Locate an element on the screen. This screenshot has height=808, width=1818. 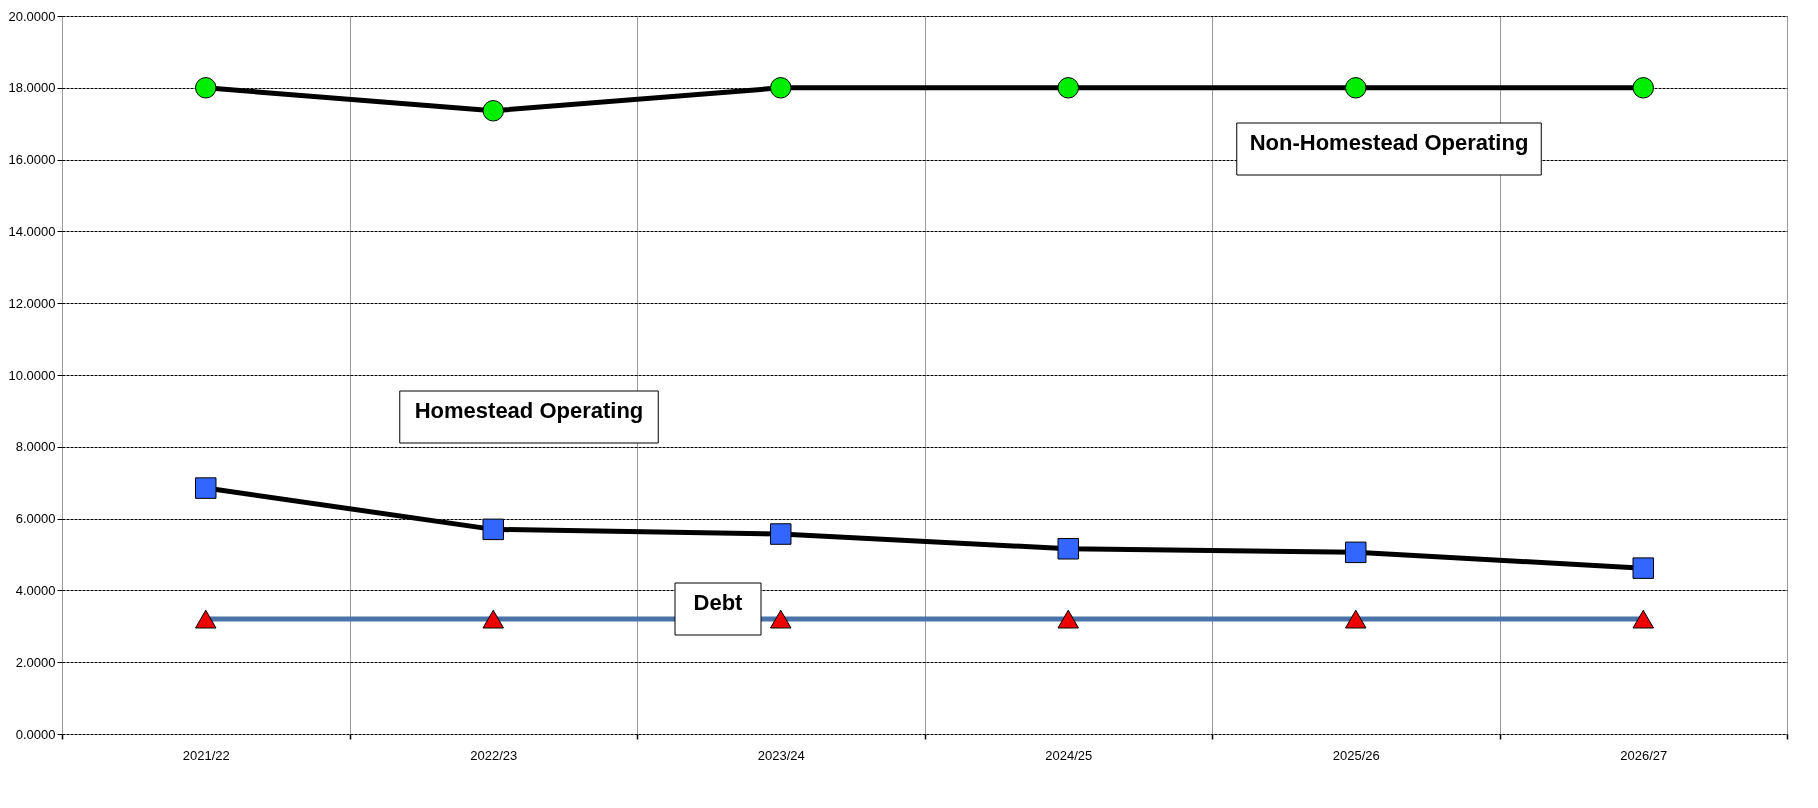
x-tick-label: 2025/26 is located at coordinates (1356, 755).